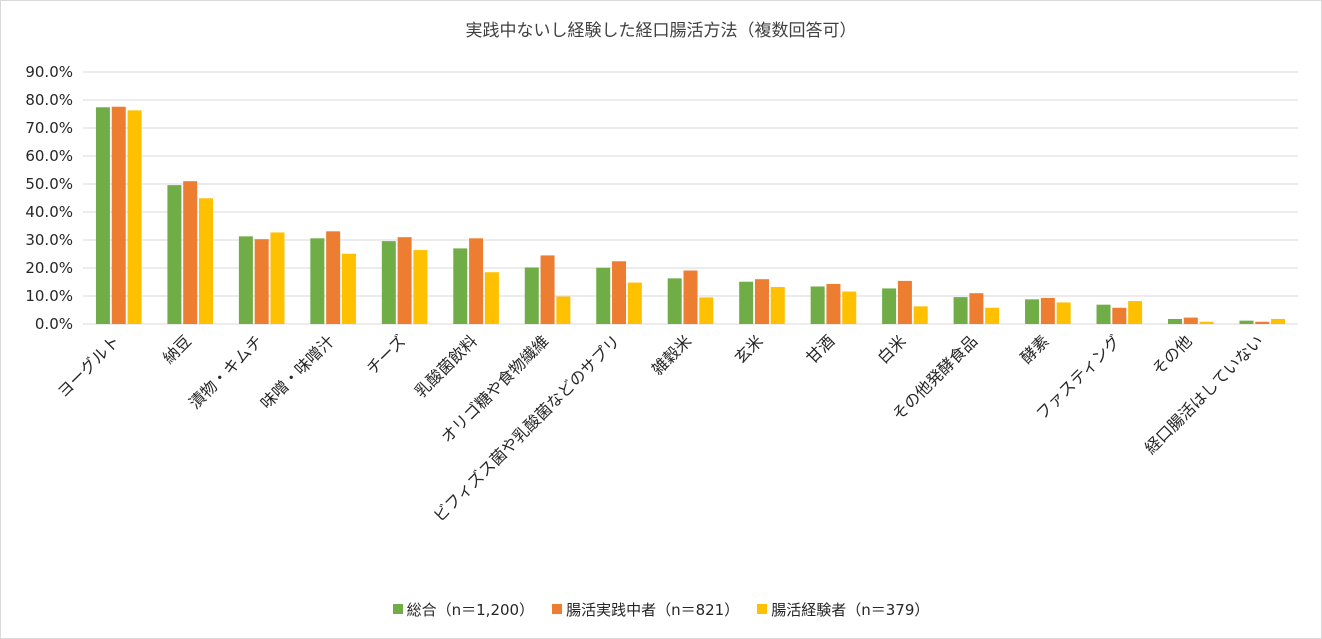  Describe the element at coordinates (762, 609) in the screenshot. I see `legend-swatch-experienced` at that location.